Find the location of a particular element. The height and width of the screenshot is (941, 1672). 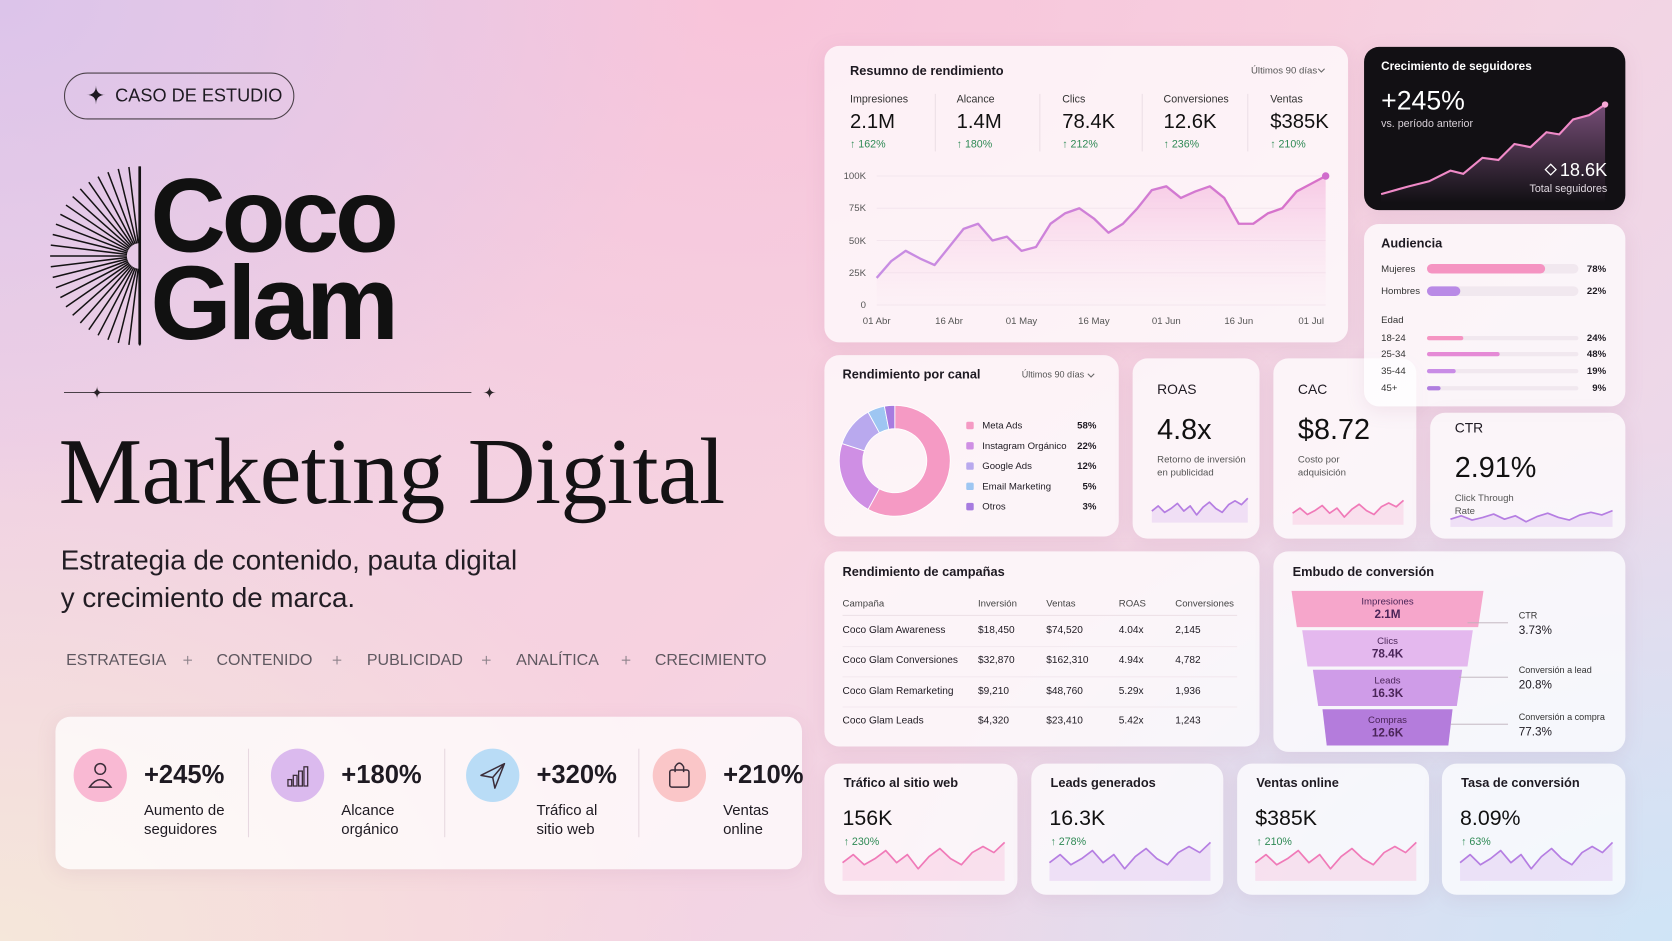

line-series is located at coordinates (1101, 226).